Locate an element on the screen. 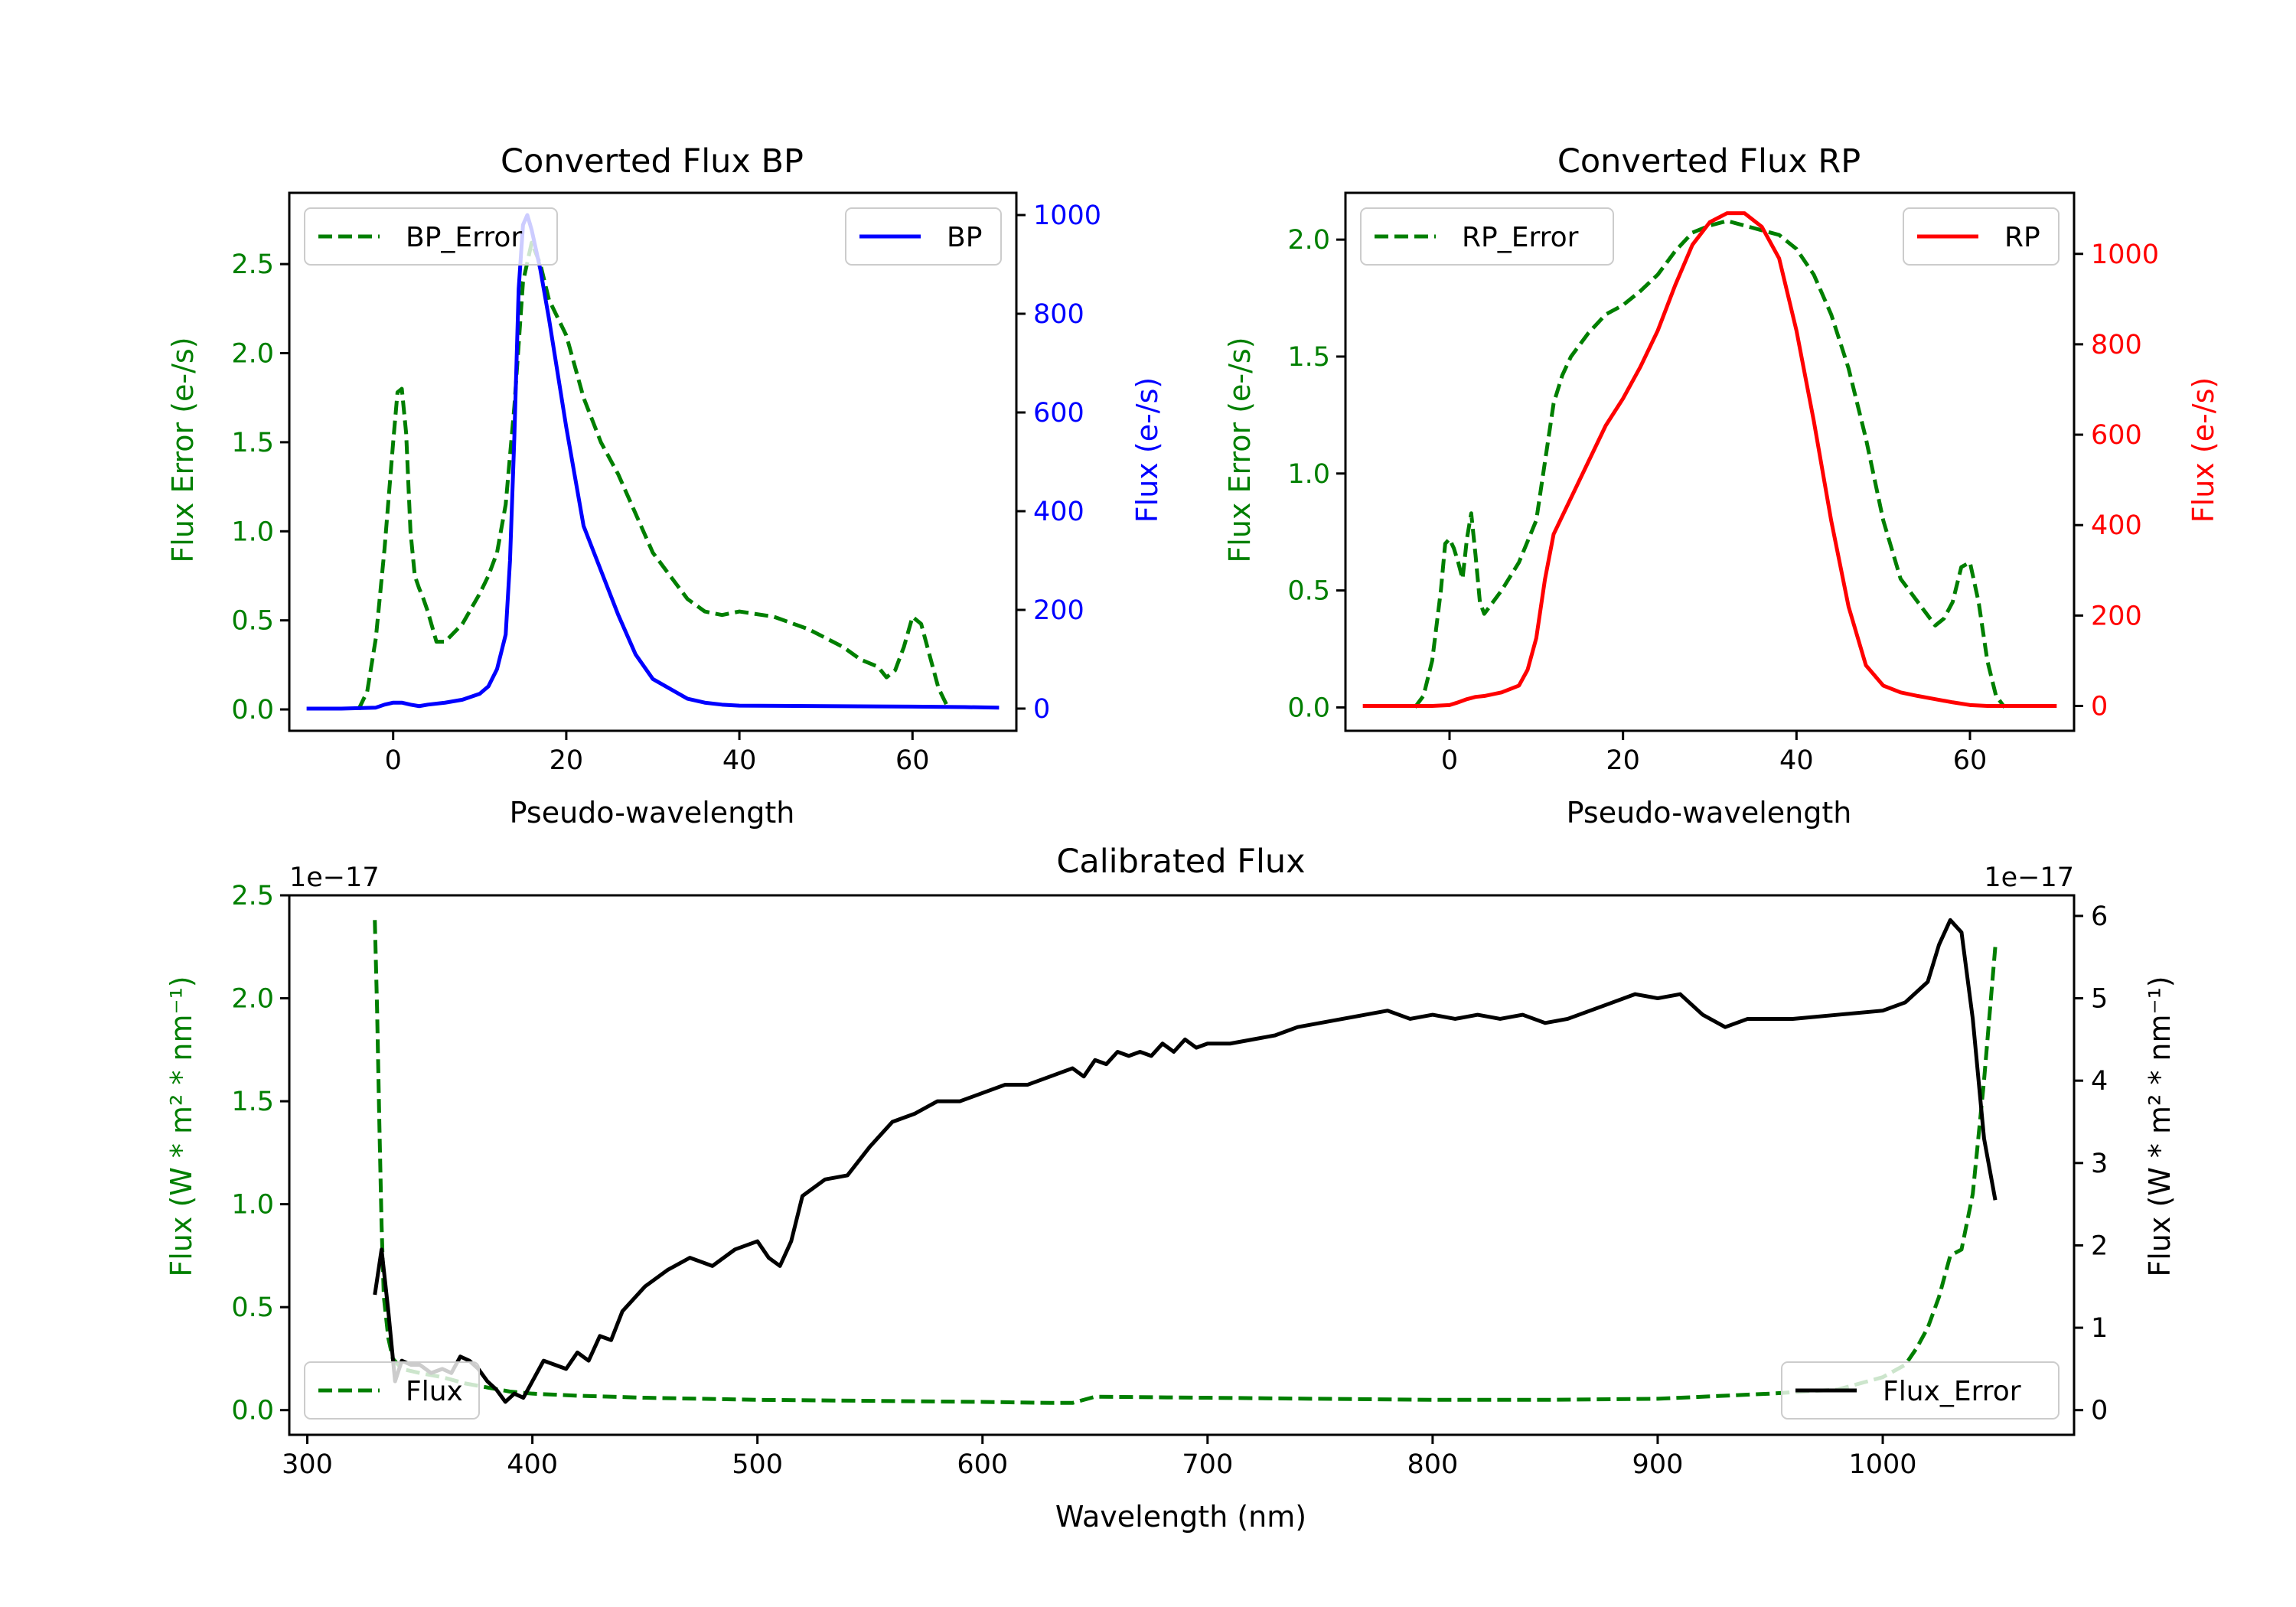  right-y-axis-label: Flux (W * m² * nm⁻¹) is located at coordinates (2160, 1126).